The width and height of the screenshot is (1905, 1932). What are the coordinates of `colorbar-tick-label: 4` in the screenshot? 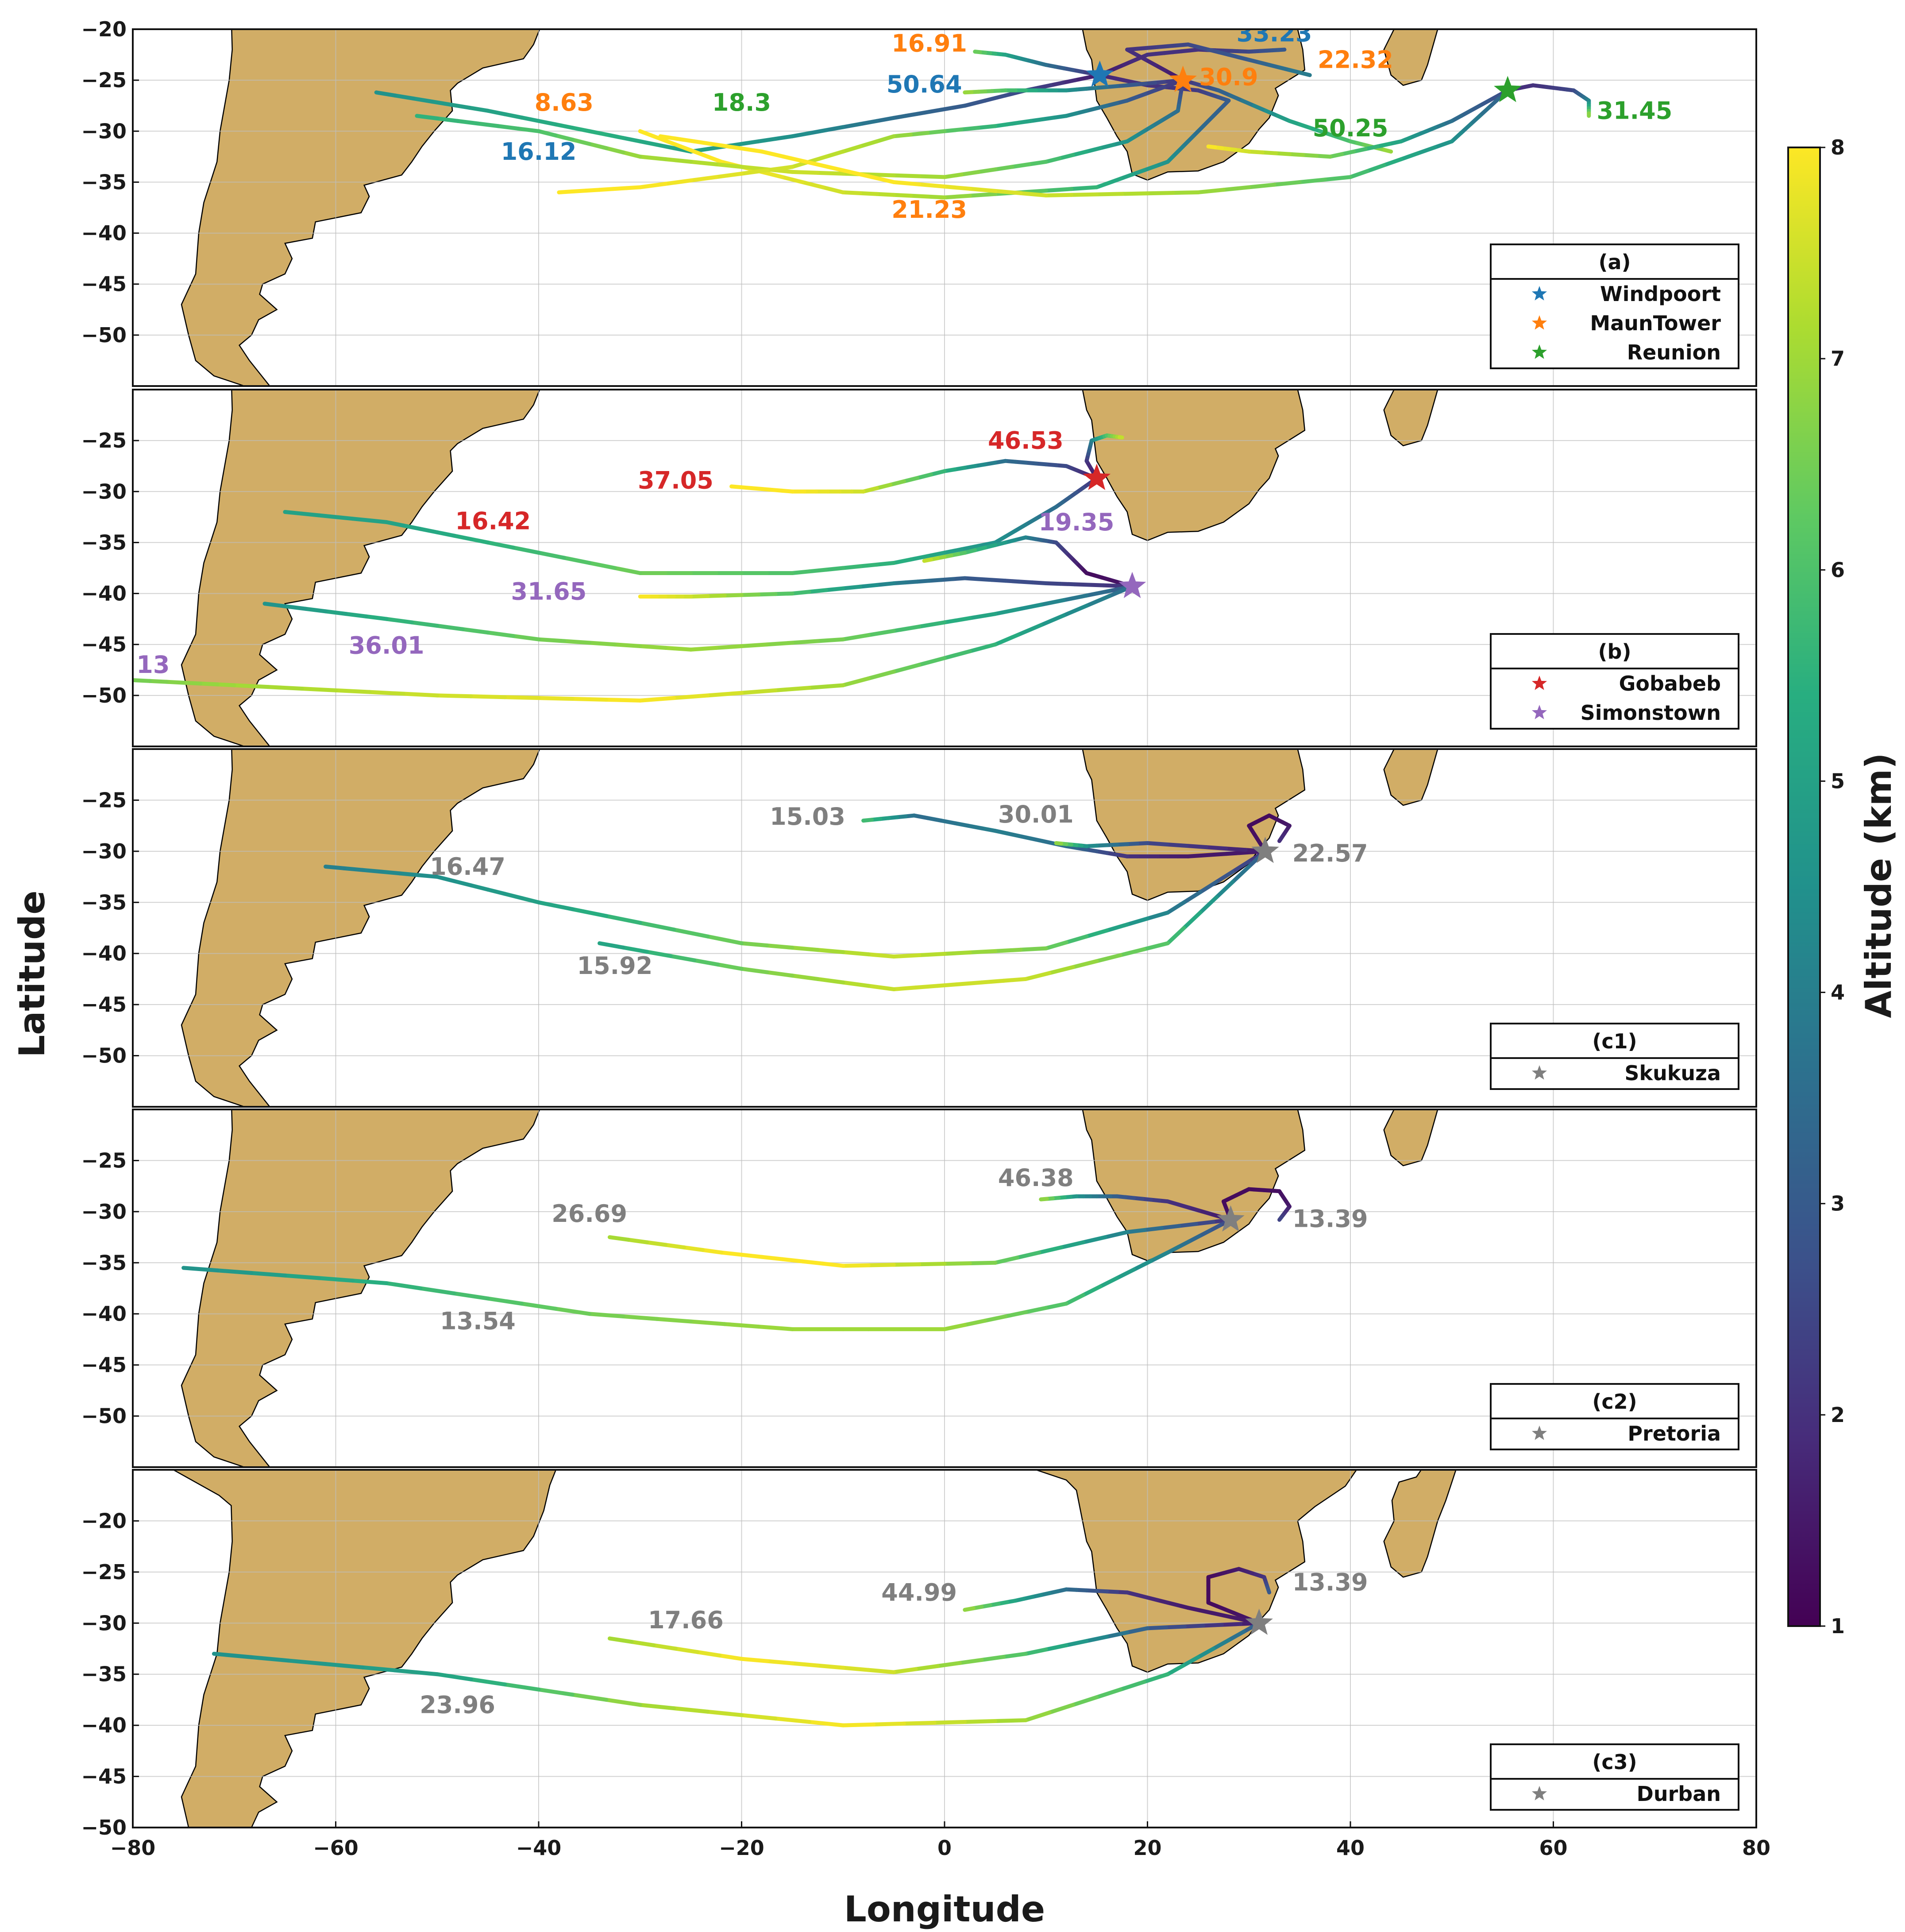 It's located at (1838, 993).